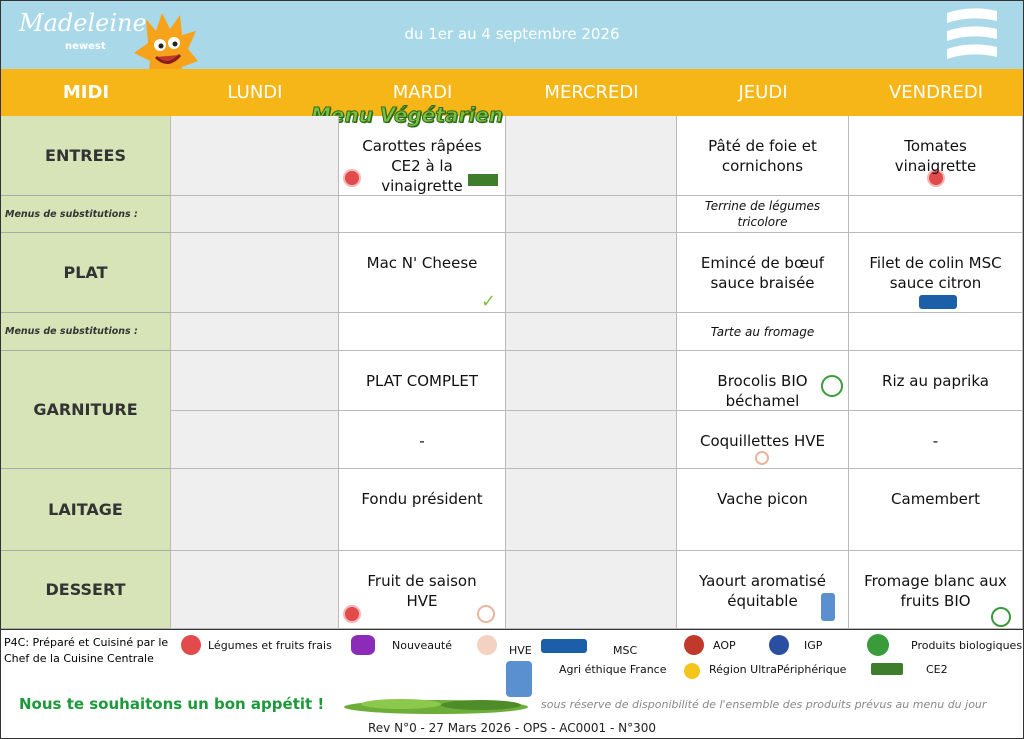 The height and width of the screenshot is (739, 1024). What do you see at coordinates (763, 156) in the screenshot?
I see `menu-cell: Pâté de foie et cornichons` at bounding box center [763, 156].